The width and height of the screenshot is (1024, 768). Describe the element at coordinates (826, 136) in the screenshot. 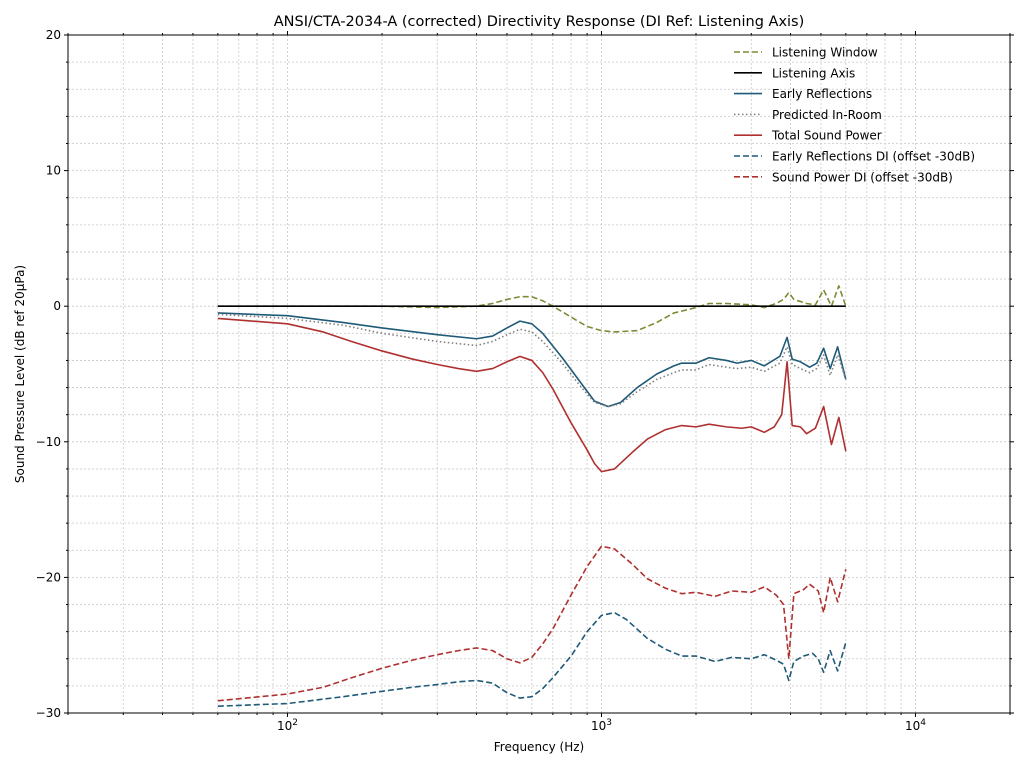

I see `legend-label: Total Sound Power` at that location.